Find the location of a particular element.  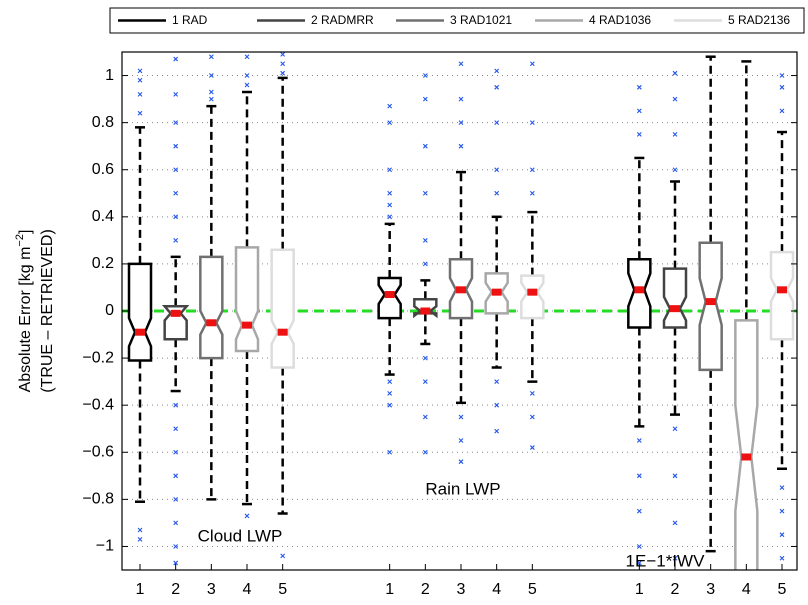

x-tick-label: 2 is located at coordinates (425, 589).